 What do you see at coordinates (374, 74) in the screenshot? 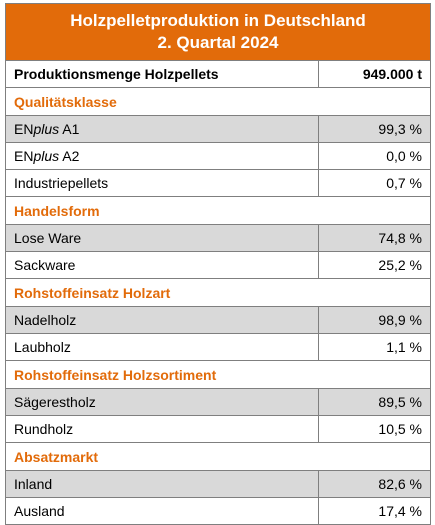
I see `total-value: 949.000 t` at bounding box center [374, 74].